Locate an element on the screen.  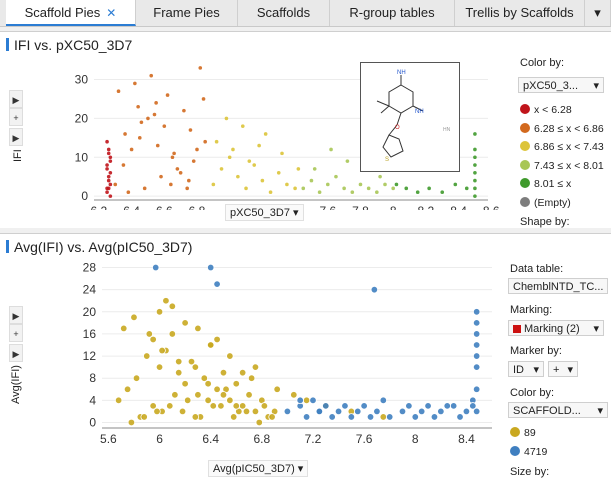
marker-add-button: + ▾ is located at coordinates (563, 369).